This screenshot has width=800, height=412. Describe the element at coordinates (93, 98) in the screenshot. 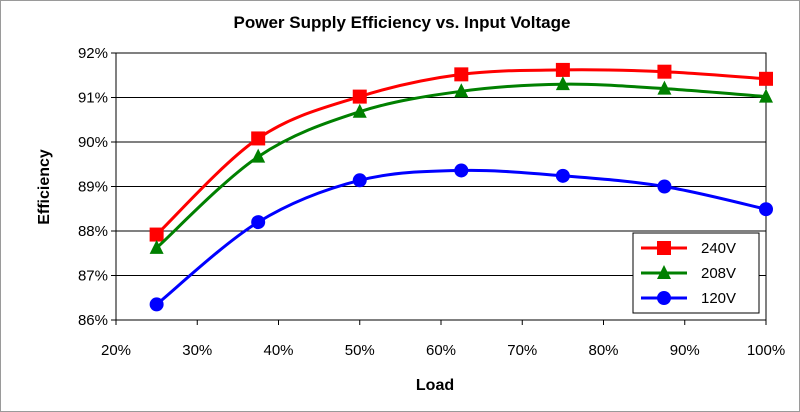

I see `y-tick-label: 91%` at that location.